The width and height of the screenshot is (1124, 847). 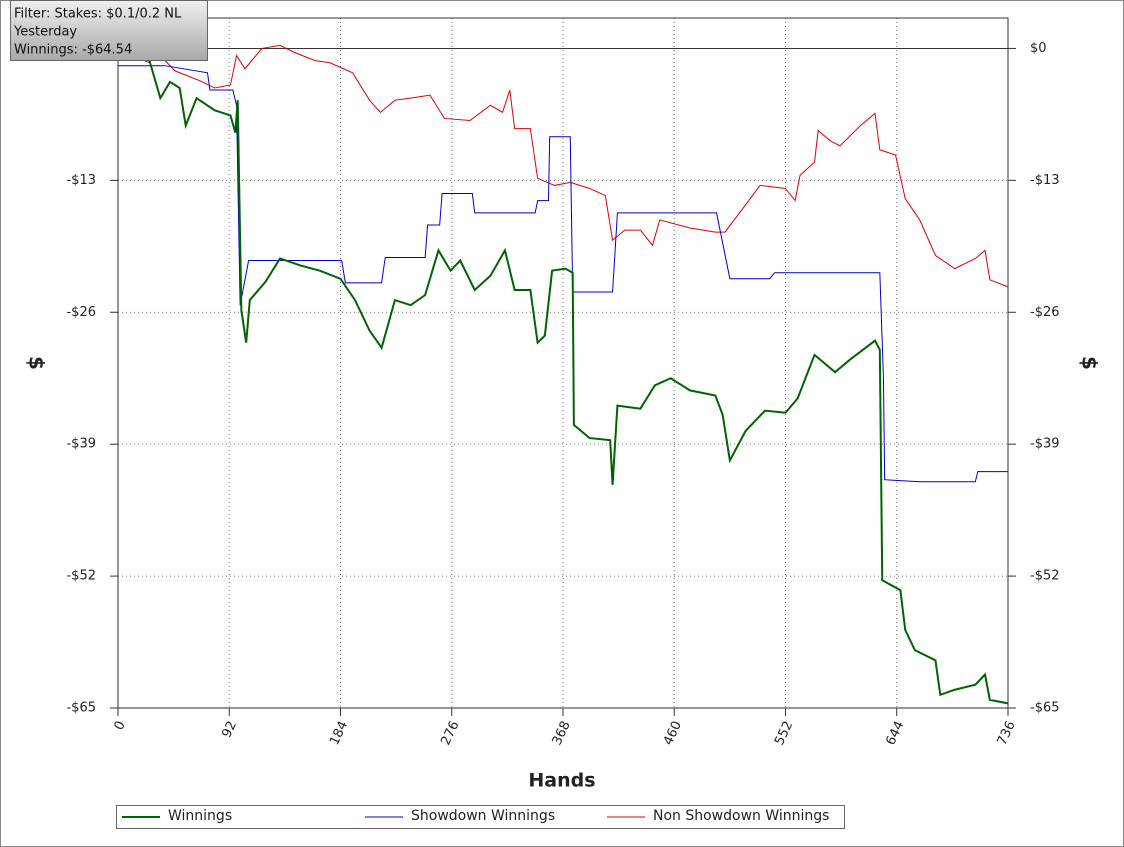 I want to click on legend-box, so click(x=480, y=817).